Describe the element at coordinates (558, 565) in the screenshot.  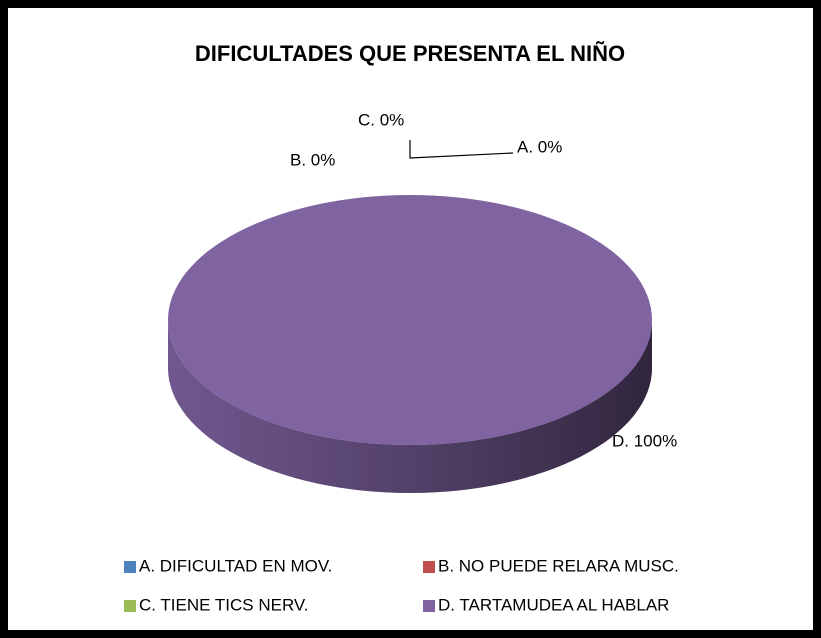
I see `legend-label: B. NO PUEDE RELARA MUSC.` at that location.